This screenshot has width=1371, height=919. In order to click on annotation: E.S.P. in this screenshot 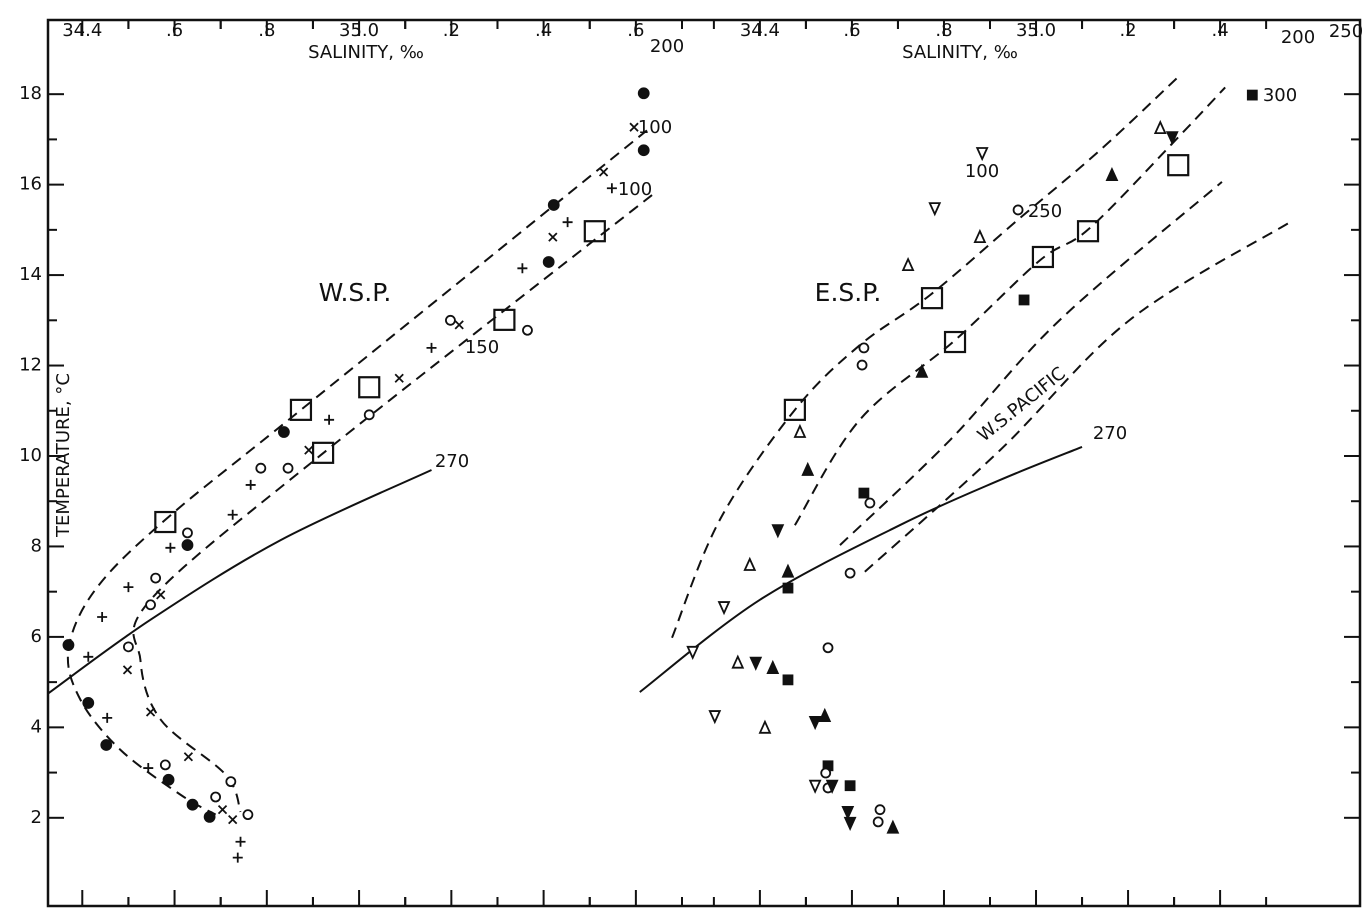, I will do `click(848, 292)`.